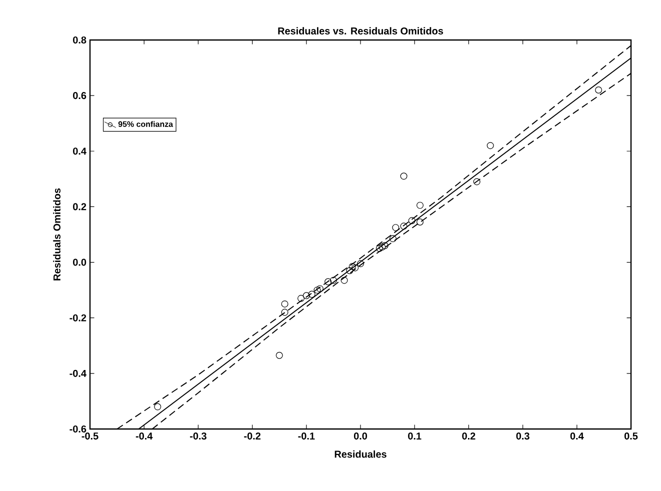  I want to click on x-axis-title: Residuales, so click(360, 454).